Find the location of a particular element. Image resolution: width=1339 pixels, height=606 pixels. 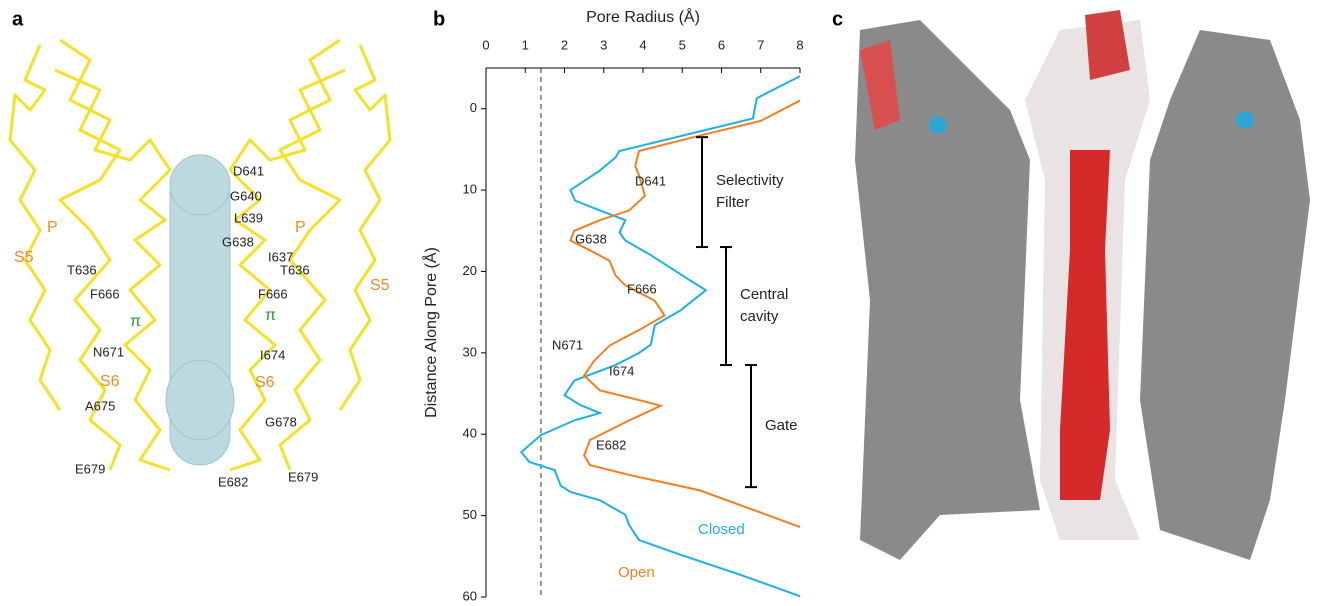

residue-label: G678 is located at coordinates (281, 421).